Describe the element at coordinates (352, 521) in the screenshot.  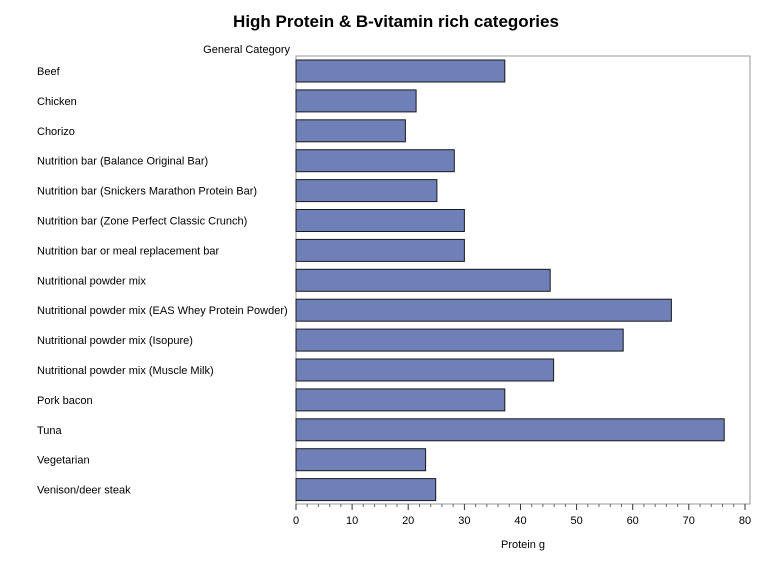
I see `x-tick-label: 10` at that location.